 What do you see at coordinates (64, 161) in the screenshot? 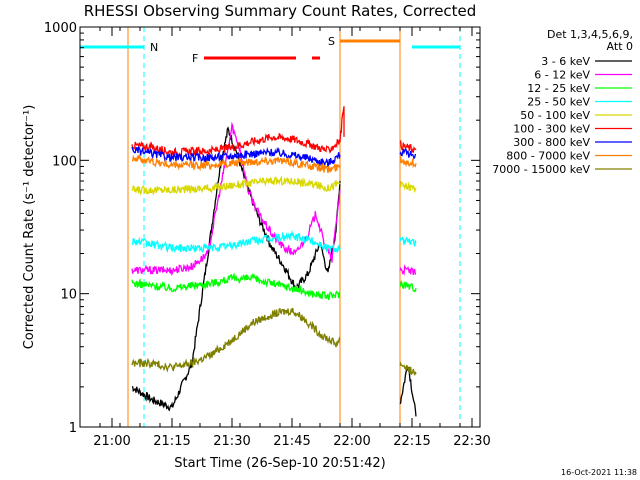
I see `y-tick-label: 100` at bounding box center [64, 161].